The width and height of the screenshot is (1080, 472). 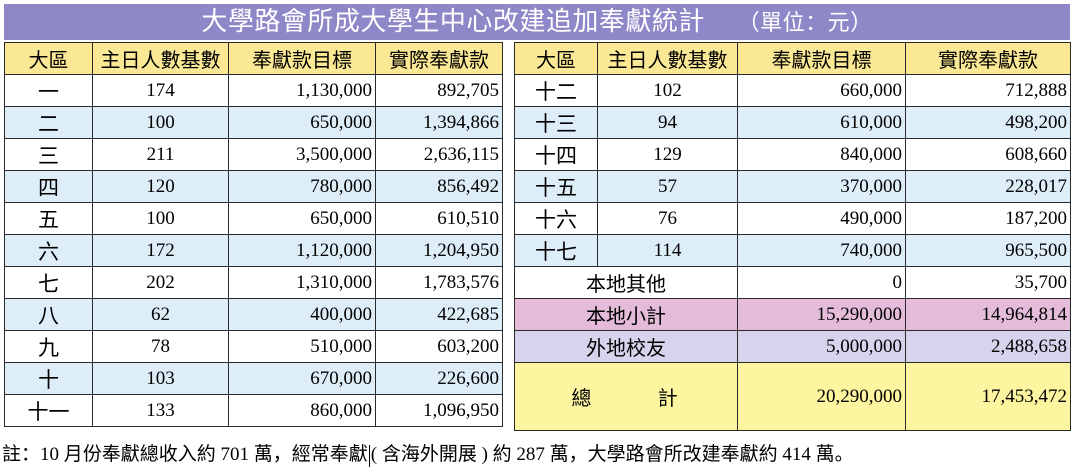 What do you see at coordinates (556, 90) in the screenshot?
I see `region-cell: 十二` at bounding box center [556, 90].